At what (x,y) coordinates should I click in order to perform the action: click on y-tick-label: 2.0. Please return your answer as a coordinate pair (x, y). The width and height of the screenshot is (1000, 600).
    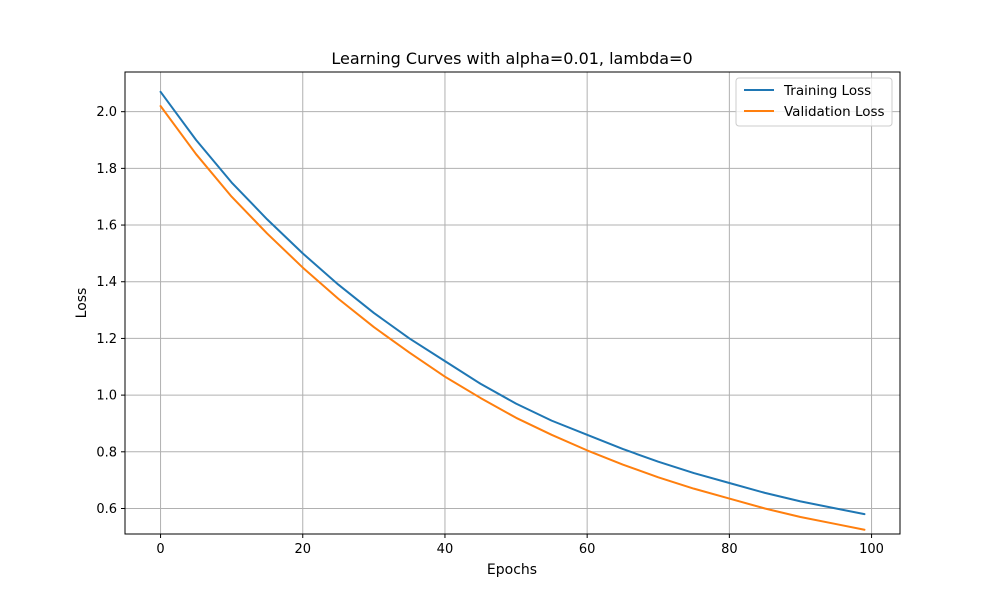
    Looking at the image, I should click on (106, 112).